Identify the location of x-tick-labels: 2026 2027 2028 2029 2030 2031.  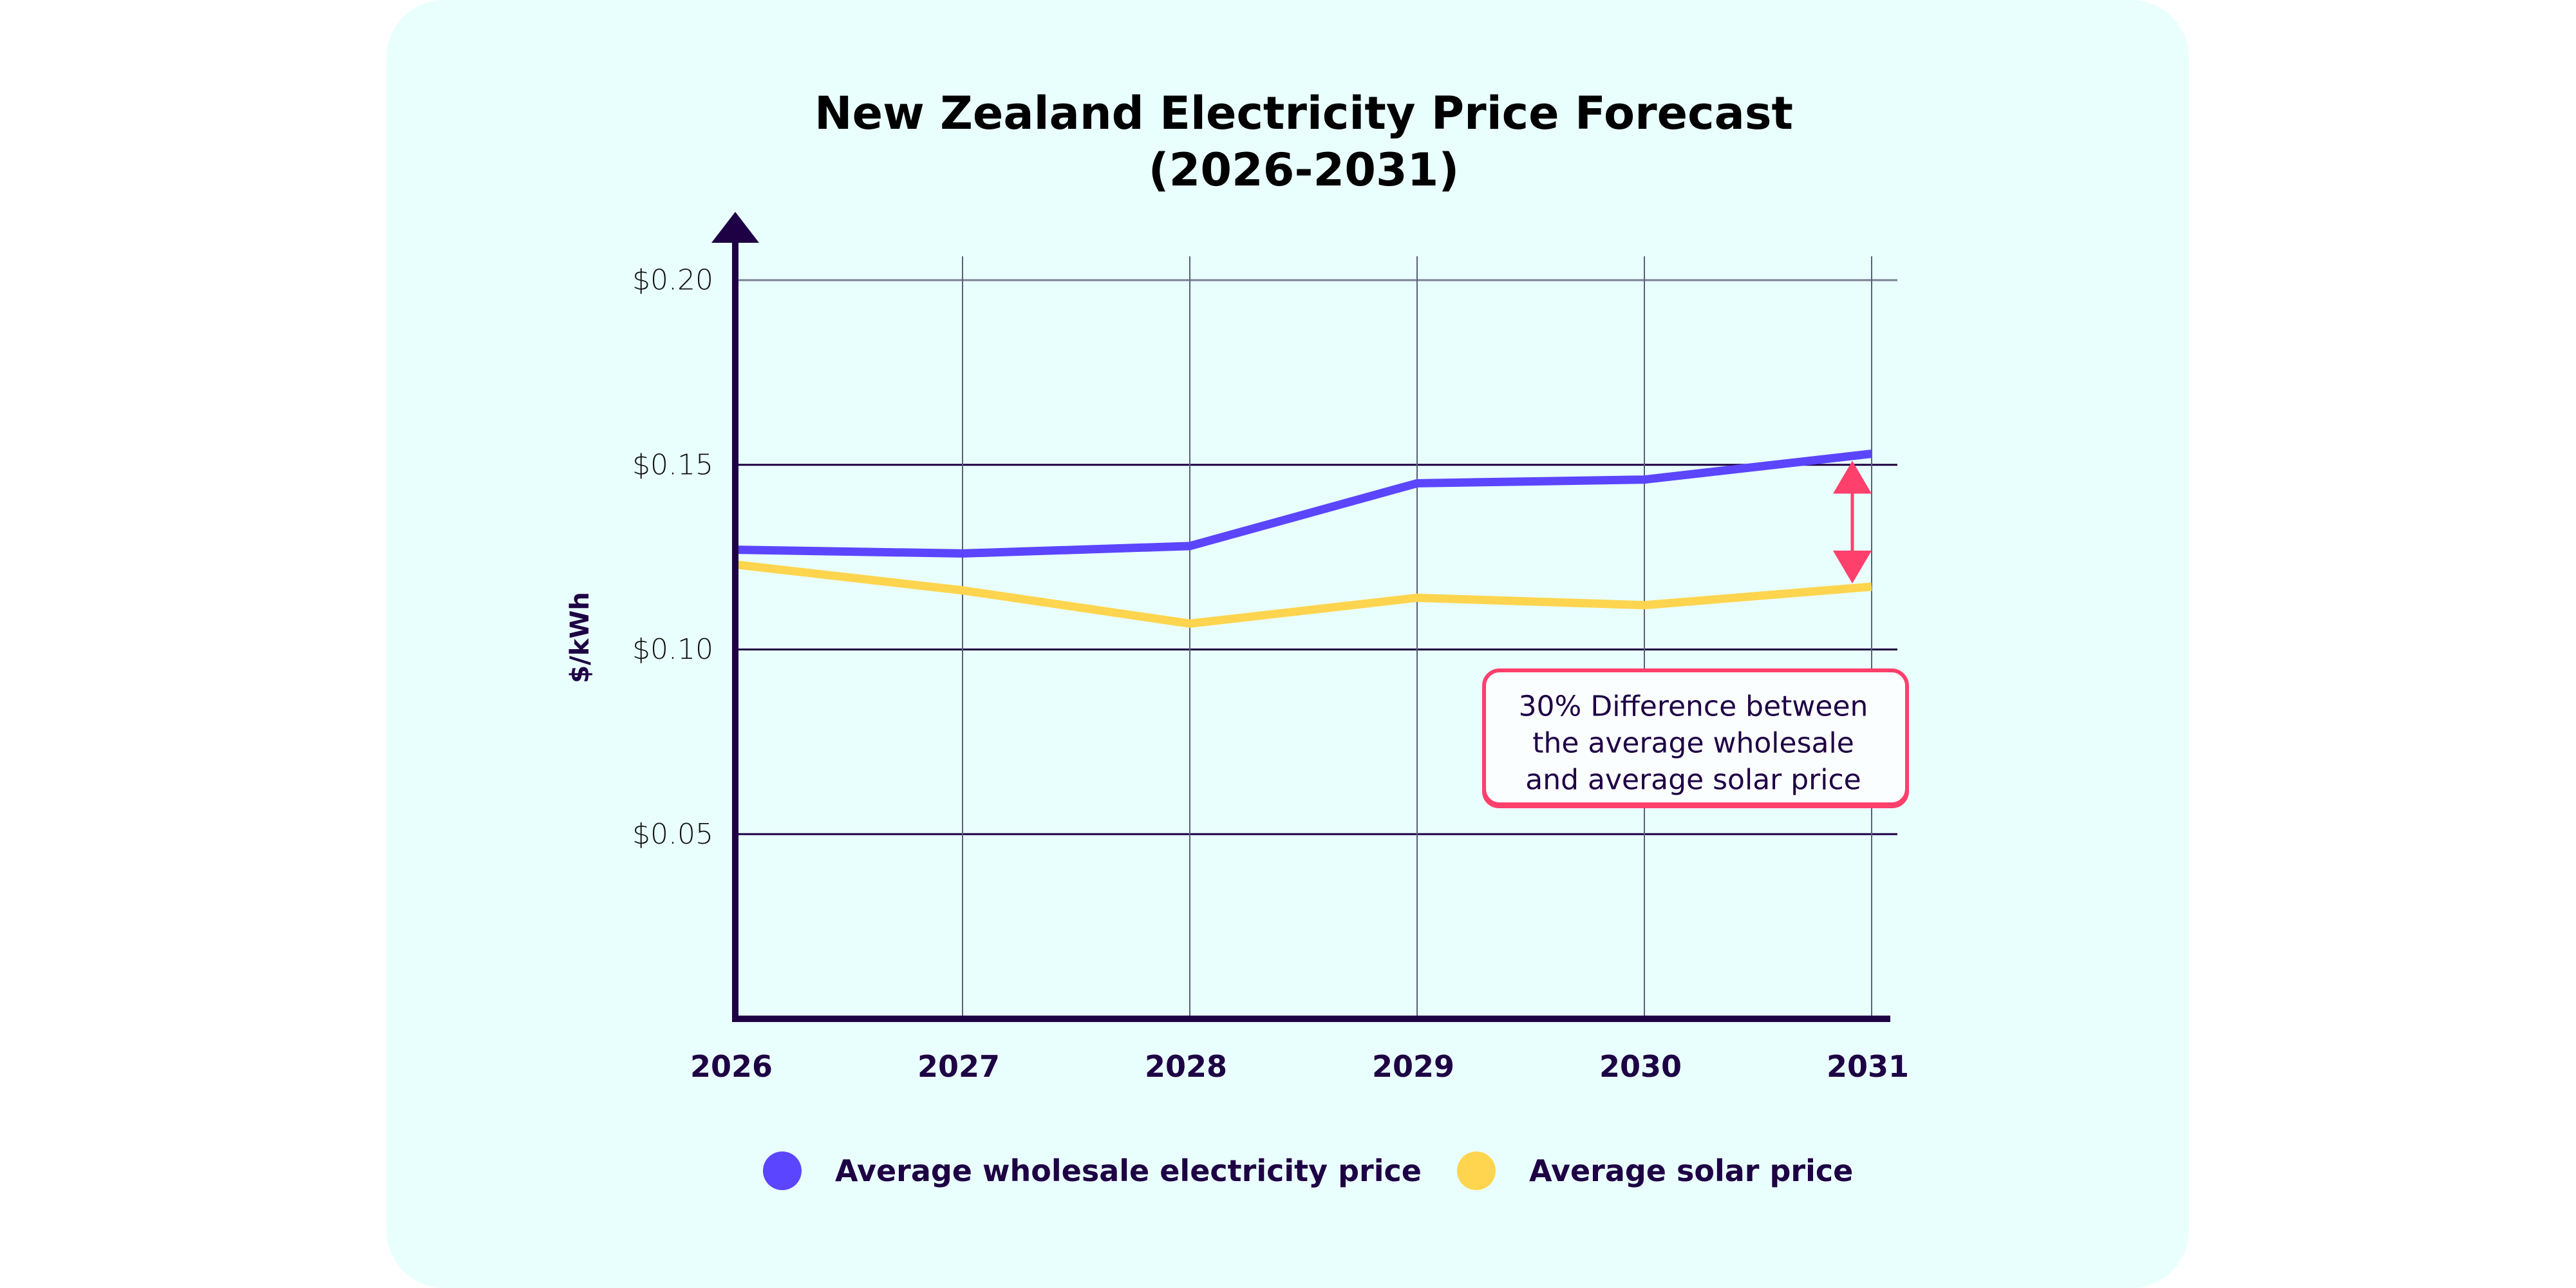
(1299, 1066).